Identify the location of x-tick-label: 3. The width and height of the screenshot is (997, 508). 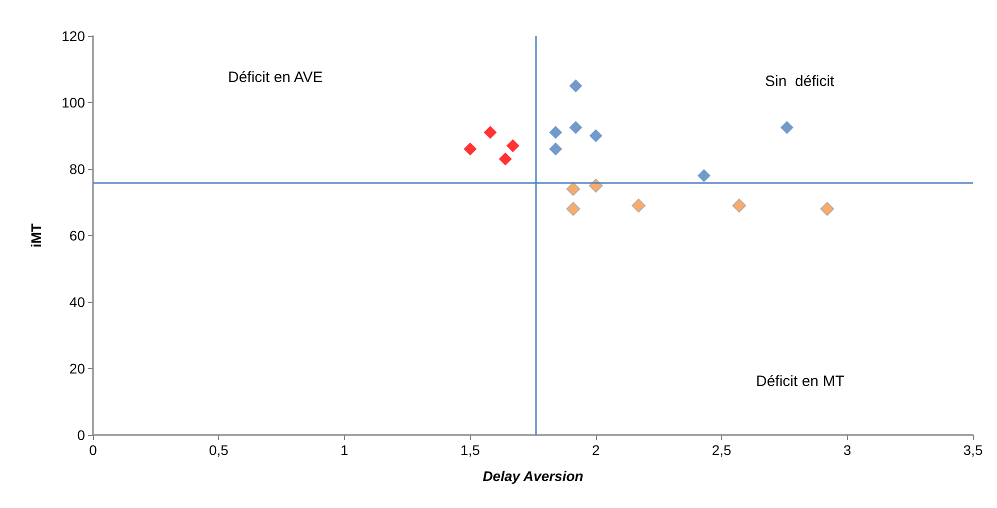
(847, 450).